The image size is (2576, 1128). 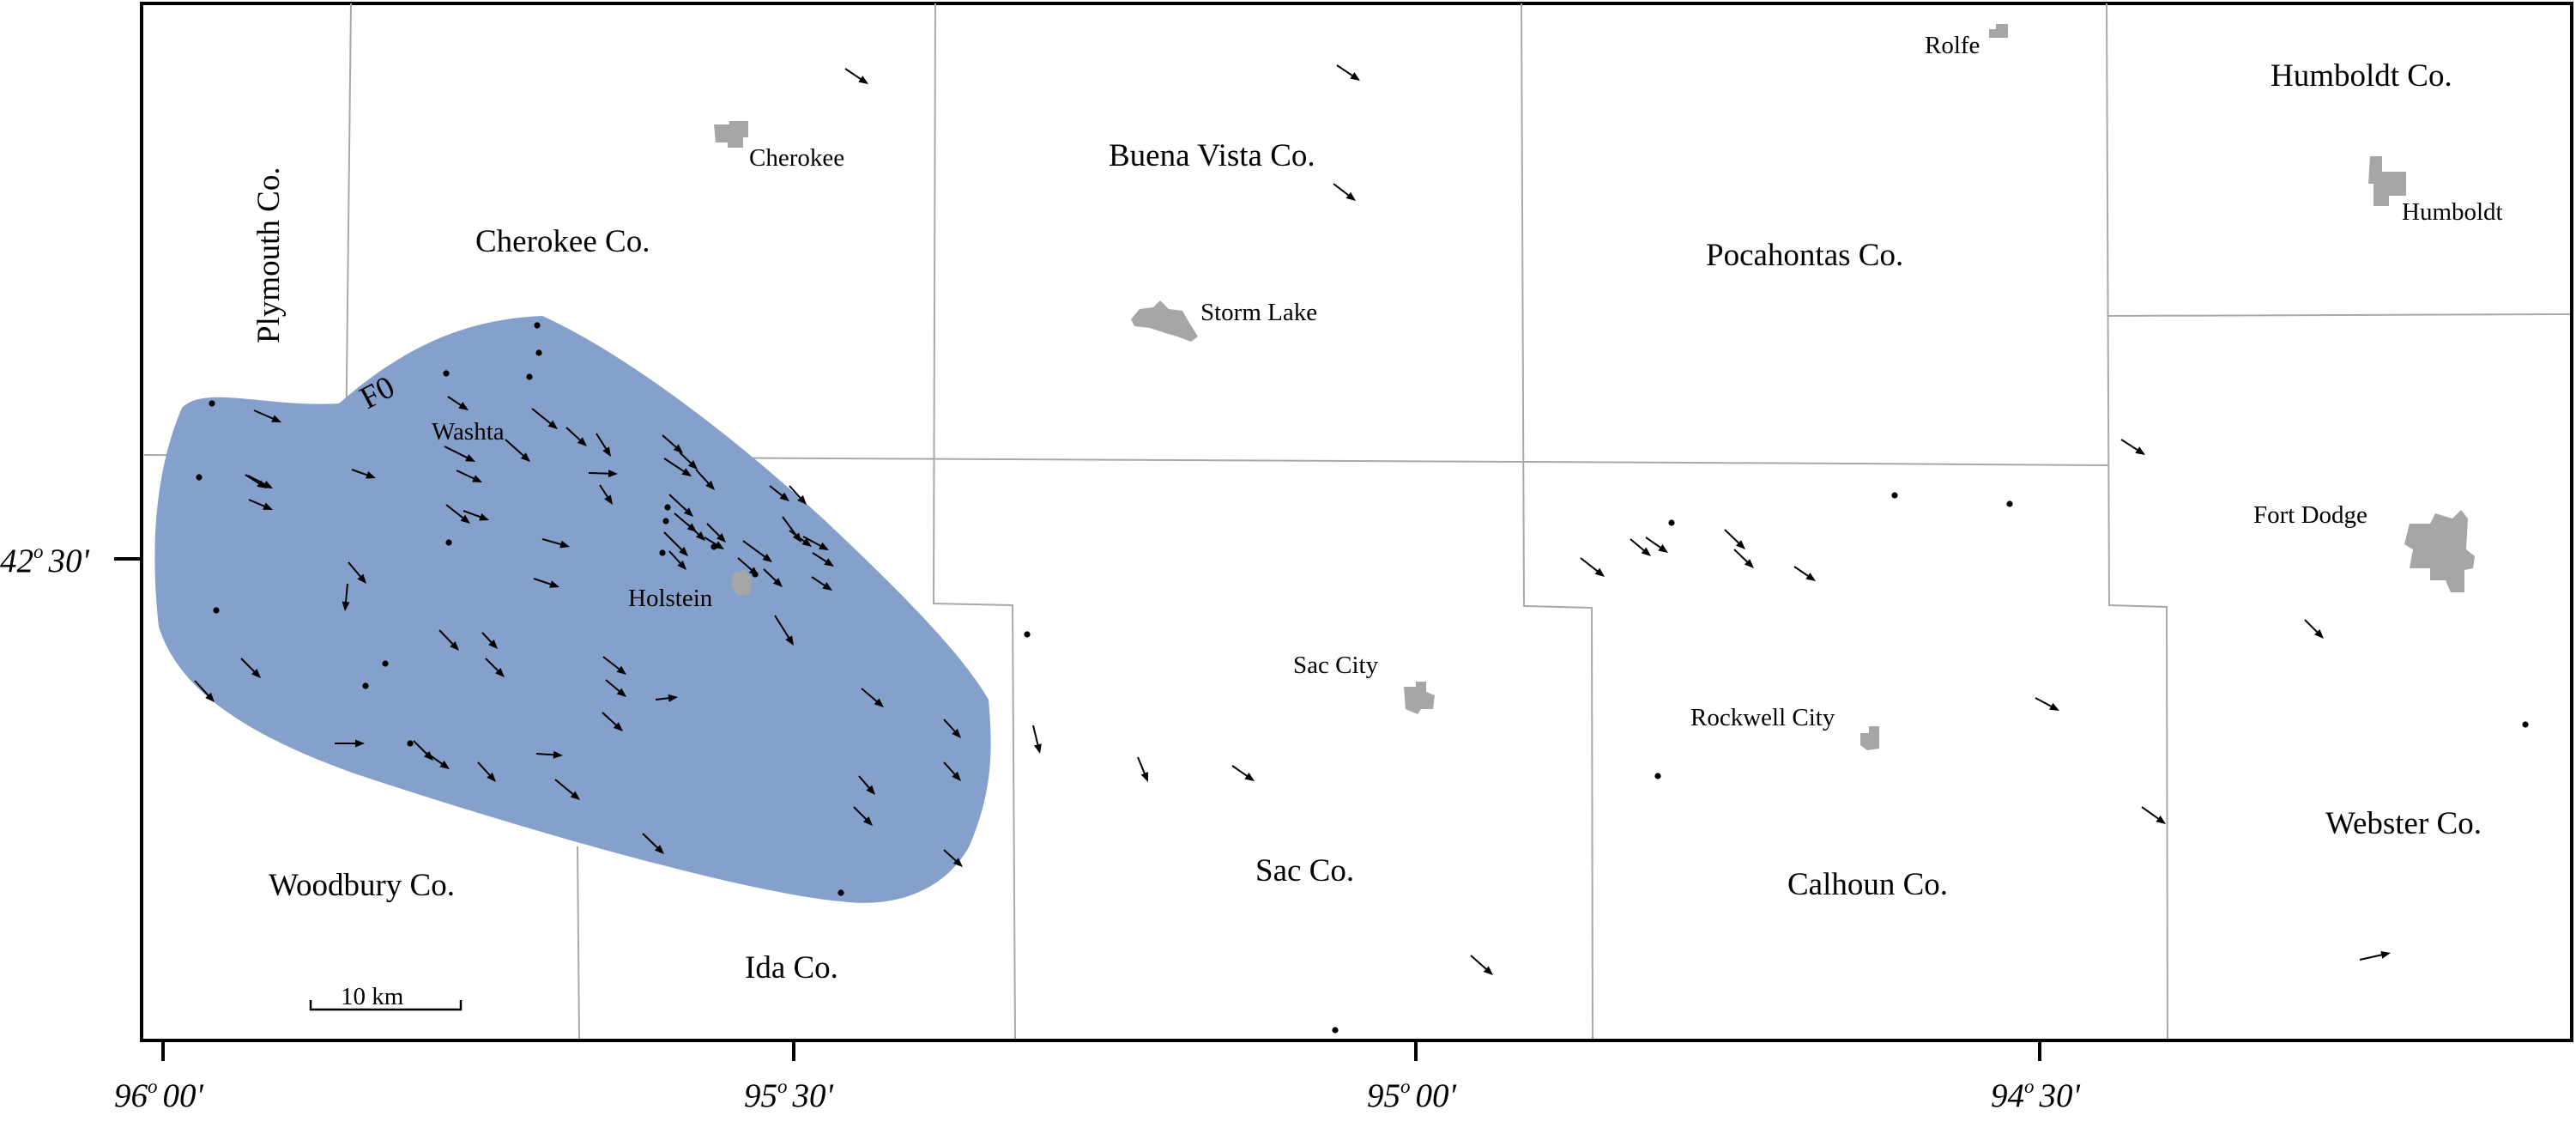 I want to click on county-line-buena-vista-west, so click(x=974, y=521).